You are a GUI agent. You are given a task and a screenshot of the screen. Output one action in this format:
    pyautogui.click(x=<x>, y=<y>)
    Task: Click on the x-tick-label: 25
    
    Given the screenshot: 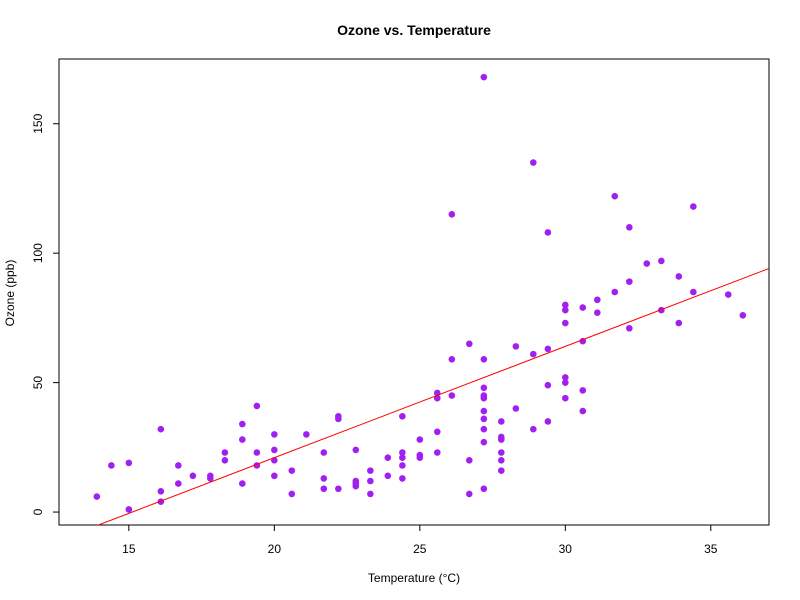 What is the action you would take?
    pyautogui.click(x=420, y=549)
    